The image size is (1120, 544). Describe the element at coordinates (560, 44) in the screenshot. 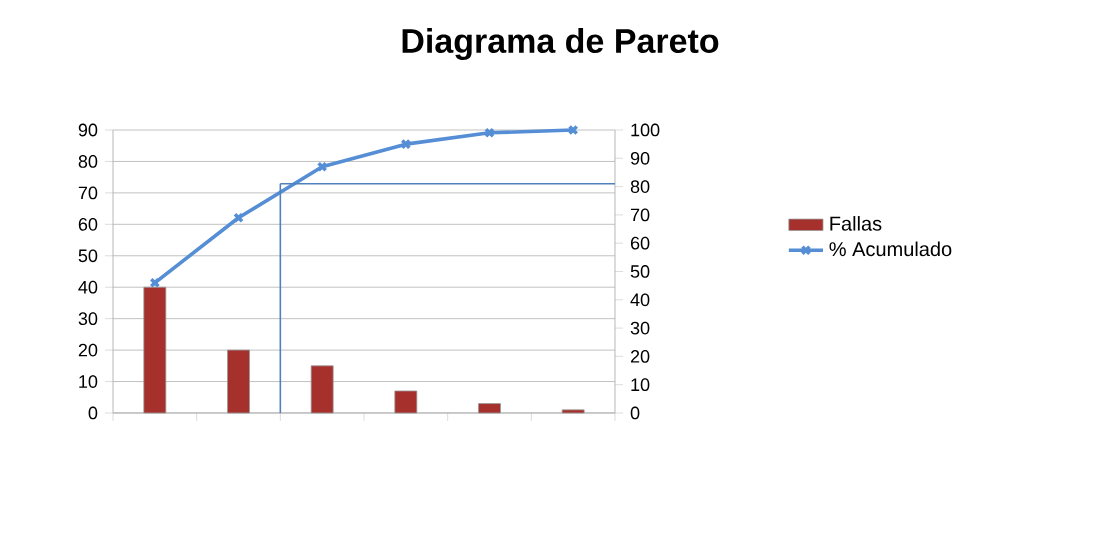

I see `chart-title: Diagrama de Pareto` at that location.